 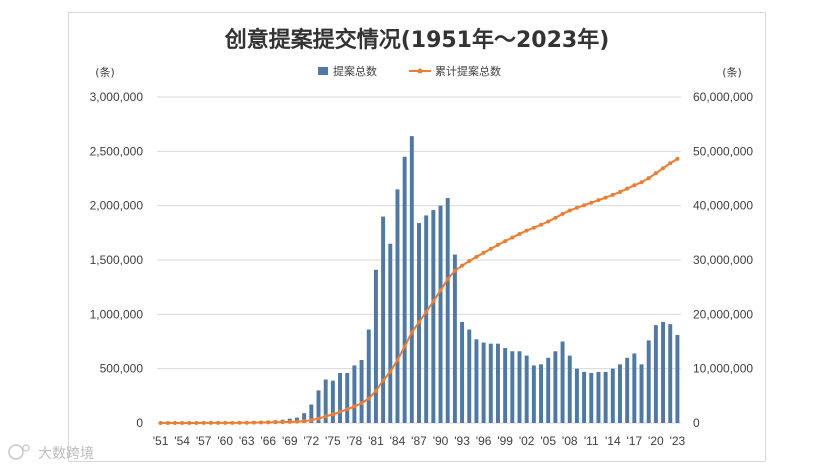 I want to click on x-tick-label: '14, so click(x=613, y=441).